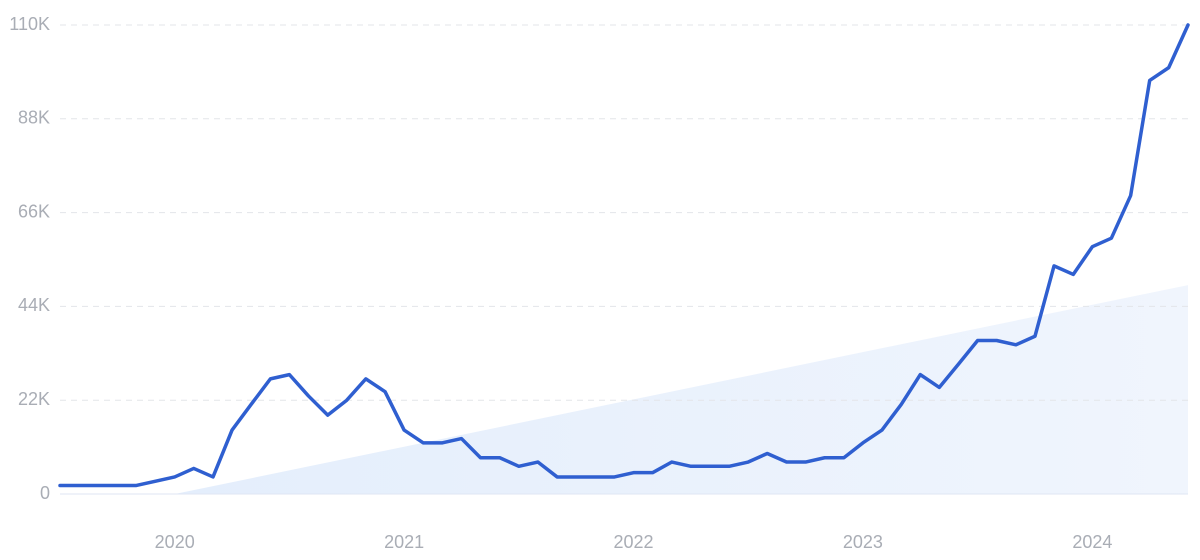 Image resolution: width=1200 pixels, height=560 pixels. What do you see at coordinates (633, 542) in the screenshot?
I see `x-tick-label: 2022` at bounding box center [633, 542].